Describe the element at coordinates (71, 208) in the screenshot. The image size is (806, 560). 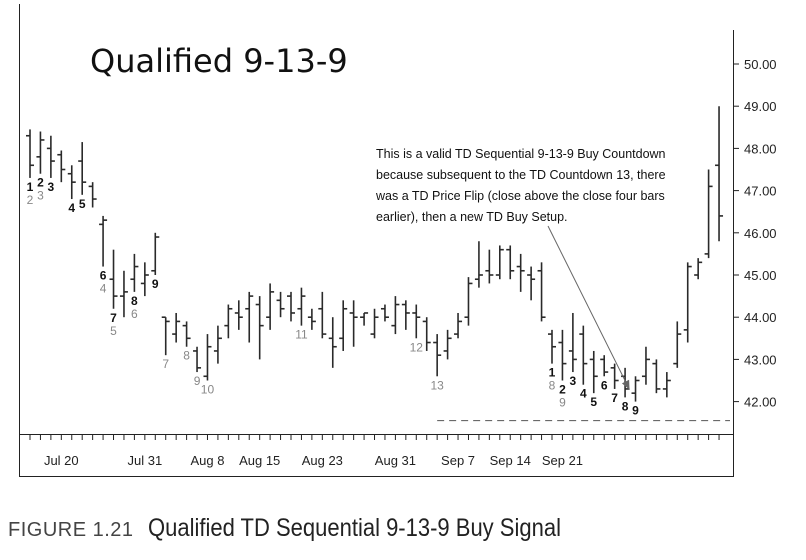
I see `count-label: 4` at that location.